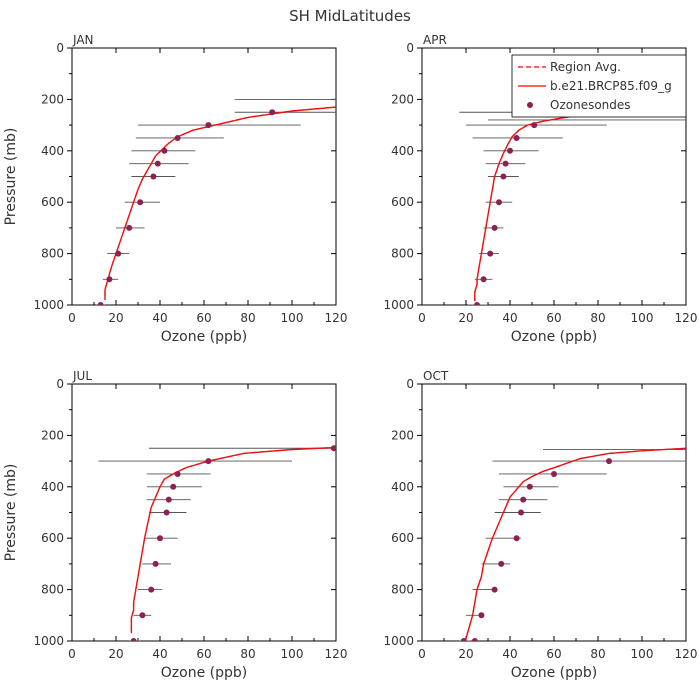 The width and height of the screenshot is (700, 700). What do you see at coordinates (350, 16) in the screenshot?
I see `figure-title: SH MidLatitudes` at bounding box center [350, 16].